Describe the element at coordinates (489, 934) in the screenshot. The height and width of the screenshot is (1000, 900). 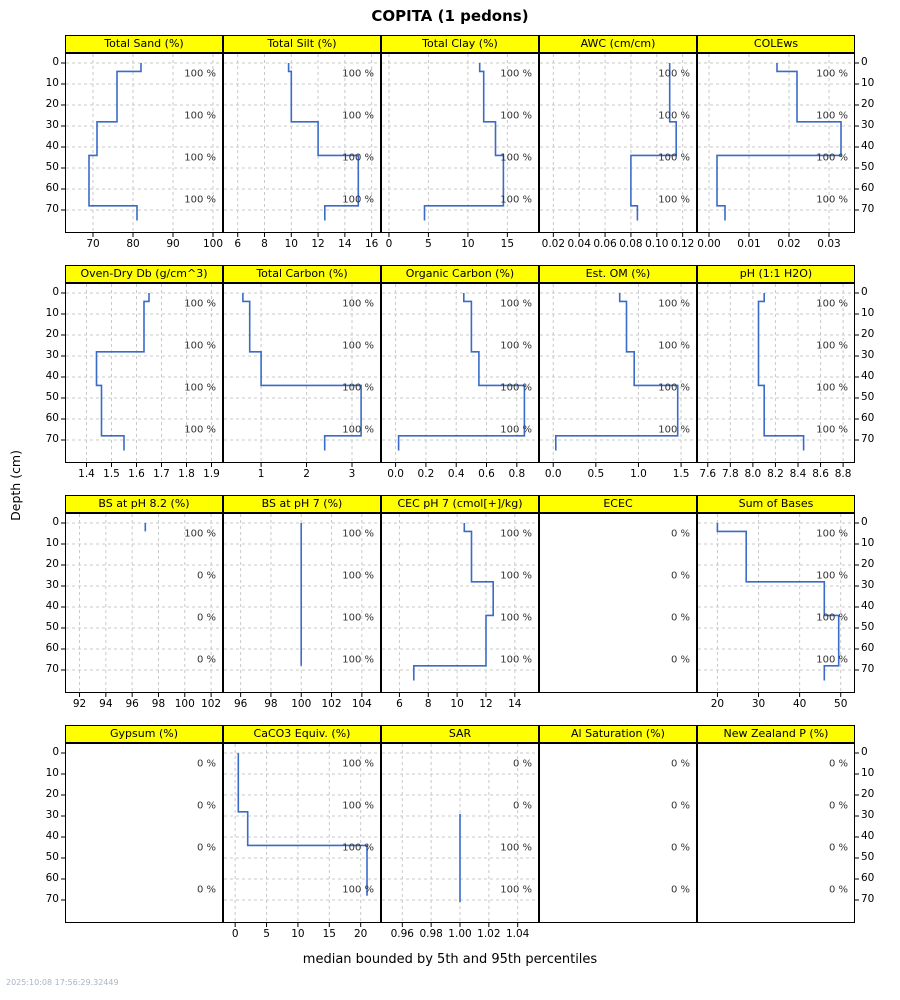
I see `x-tick-label: 1.02` at that location.